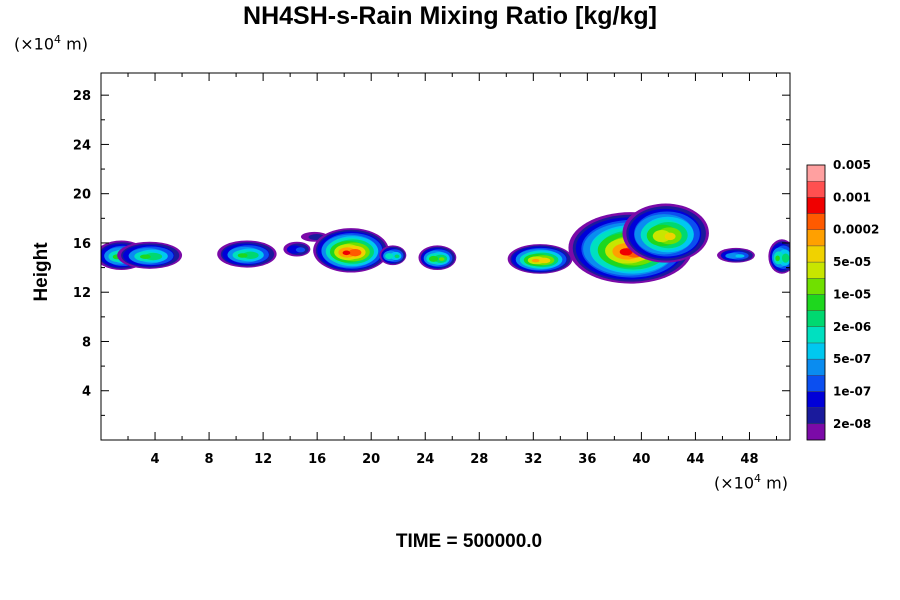 Image resolution: width=900 pixels, height=600 pixels. I want to click on y-unit-exponent: 4, so click(58, 39).